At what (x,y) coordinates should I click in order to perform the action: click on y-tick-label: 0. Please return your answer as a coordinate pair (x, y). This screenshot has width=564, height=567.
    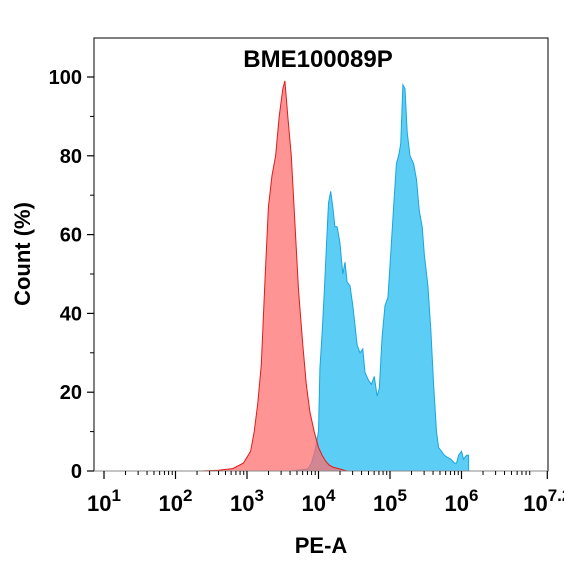
    Looking at the image, I should click on (76, 472).